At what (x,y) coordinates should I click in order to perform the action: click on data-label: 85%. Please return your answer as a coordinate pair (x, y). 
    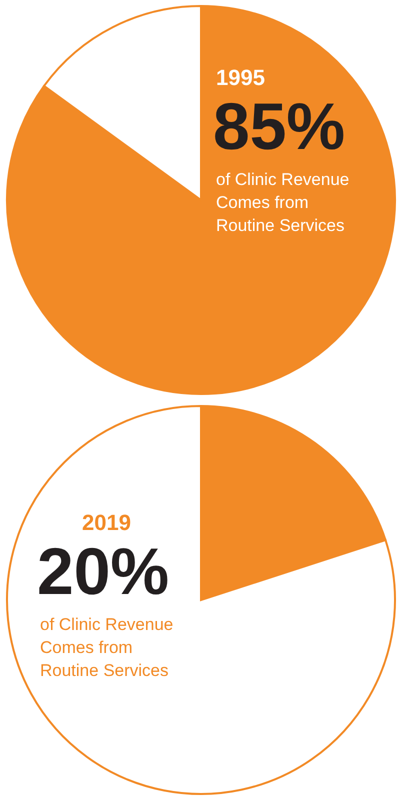
    Looking at the image, I should click on (279, 126).